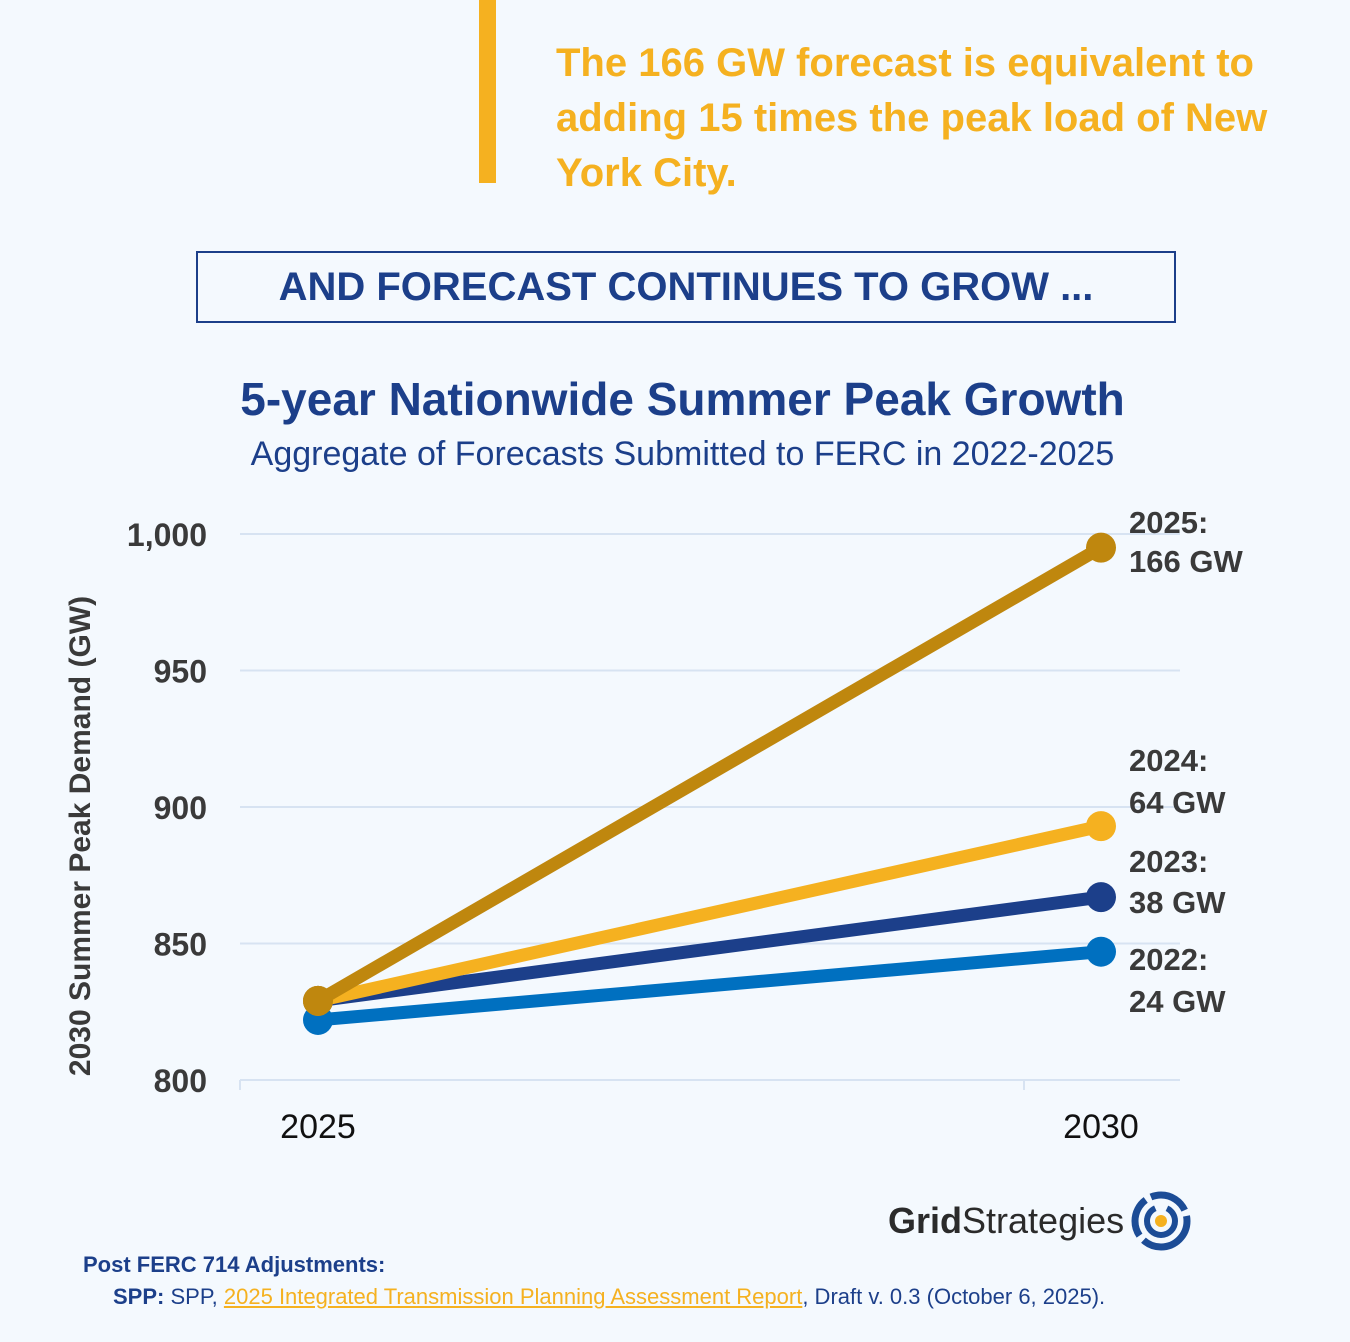  I want to click on footer-heading: Post FERC 714 Adjustments:, so click(234, 1264).